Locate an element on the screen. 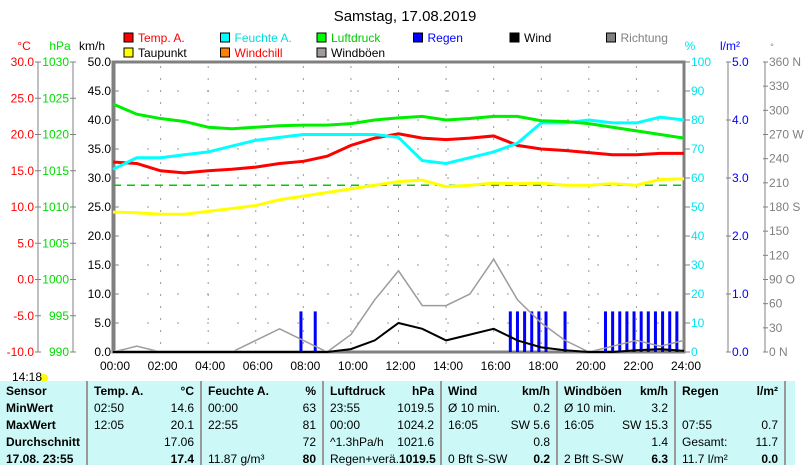 This screenshot has height=468, width=810. temp-tick-label: -10.0 is located at coordinates (21, 352).